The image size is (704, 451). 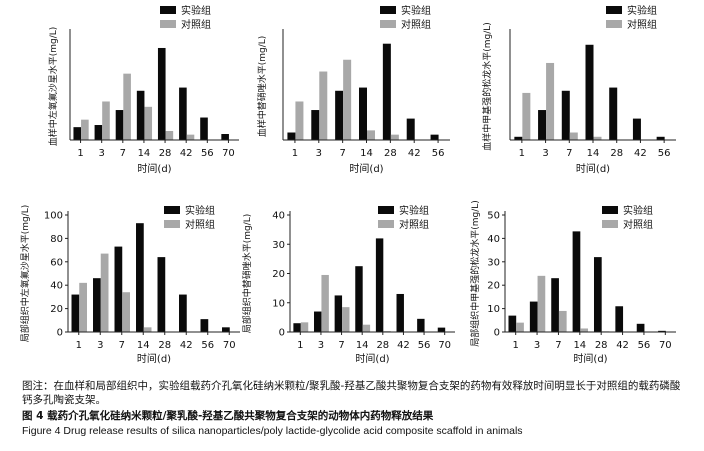 What do you see at coordinates (282, 333) in the screenshot?
I see `y-tick-label: 0` at bounding box center [282, 333].